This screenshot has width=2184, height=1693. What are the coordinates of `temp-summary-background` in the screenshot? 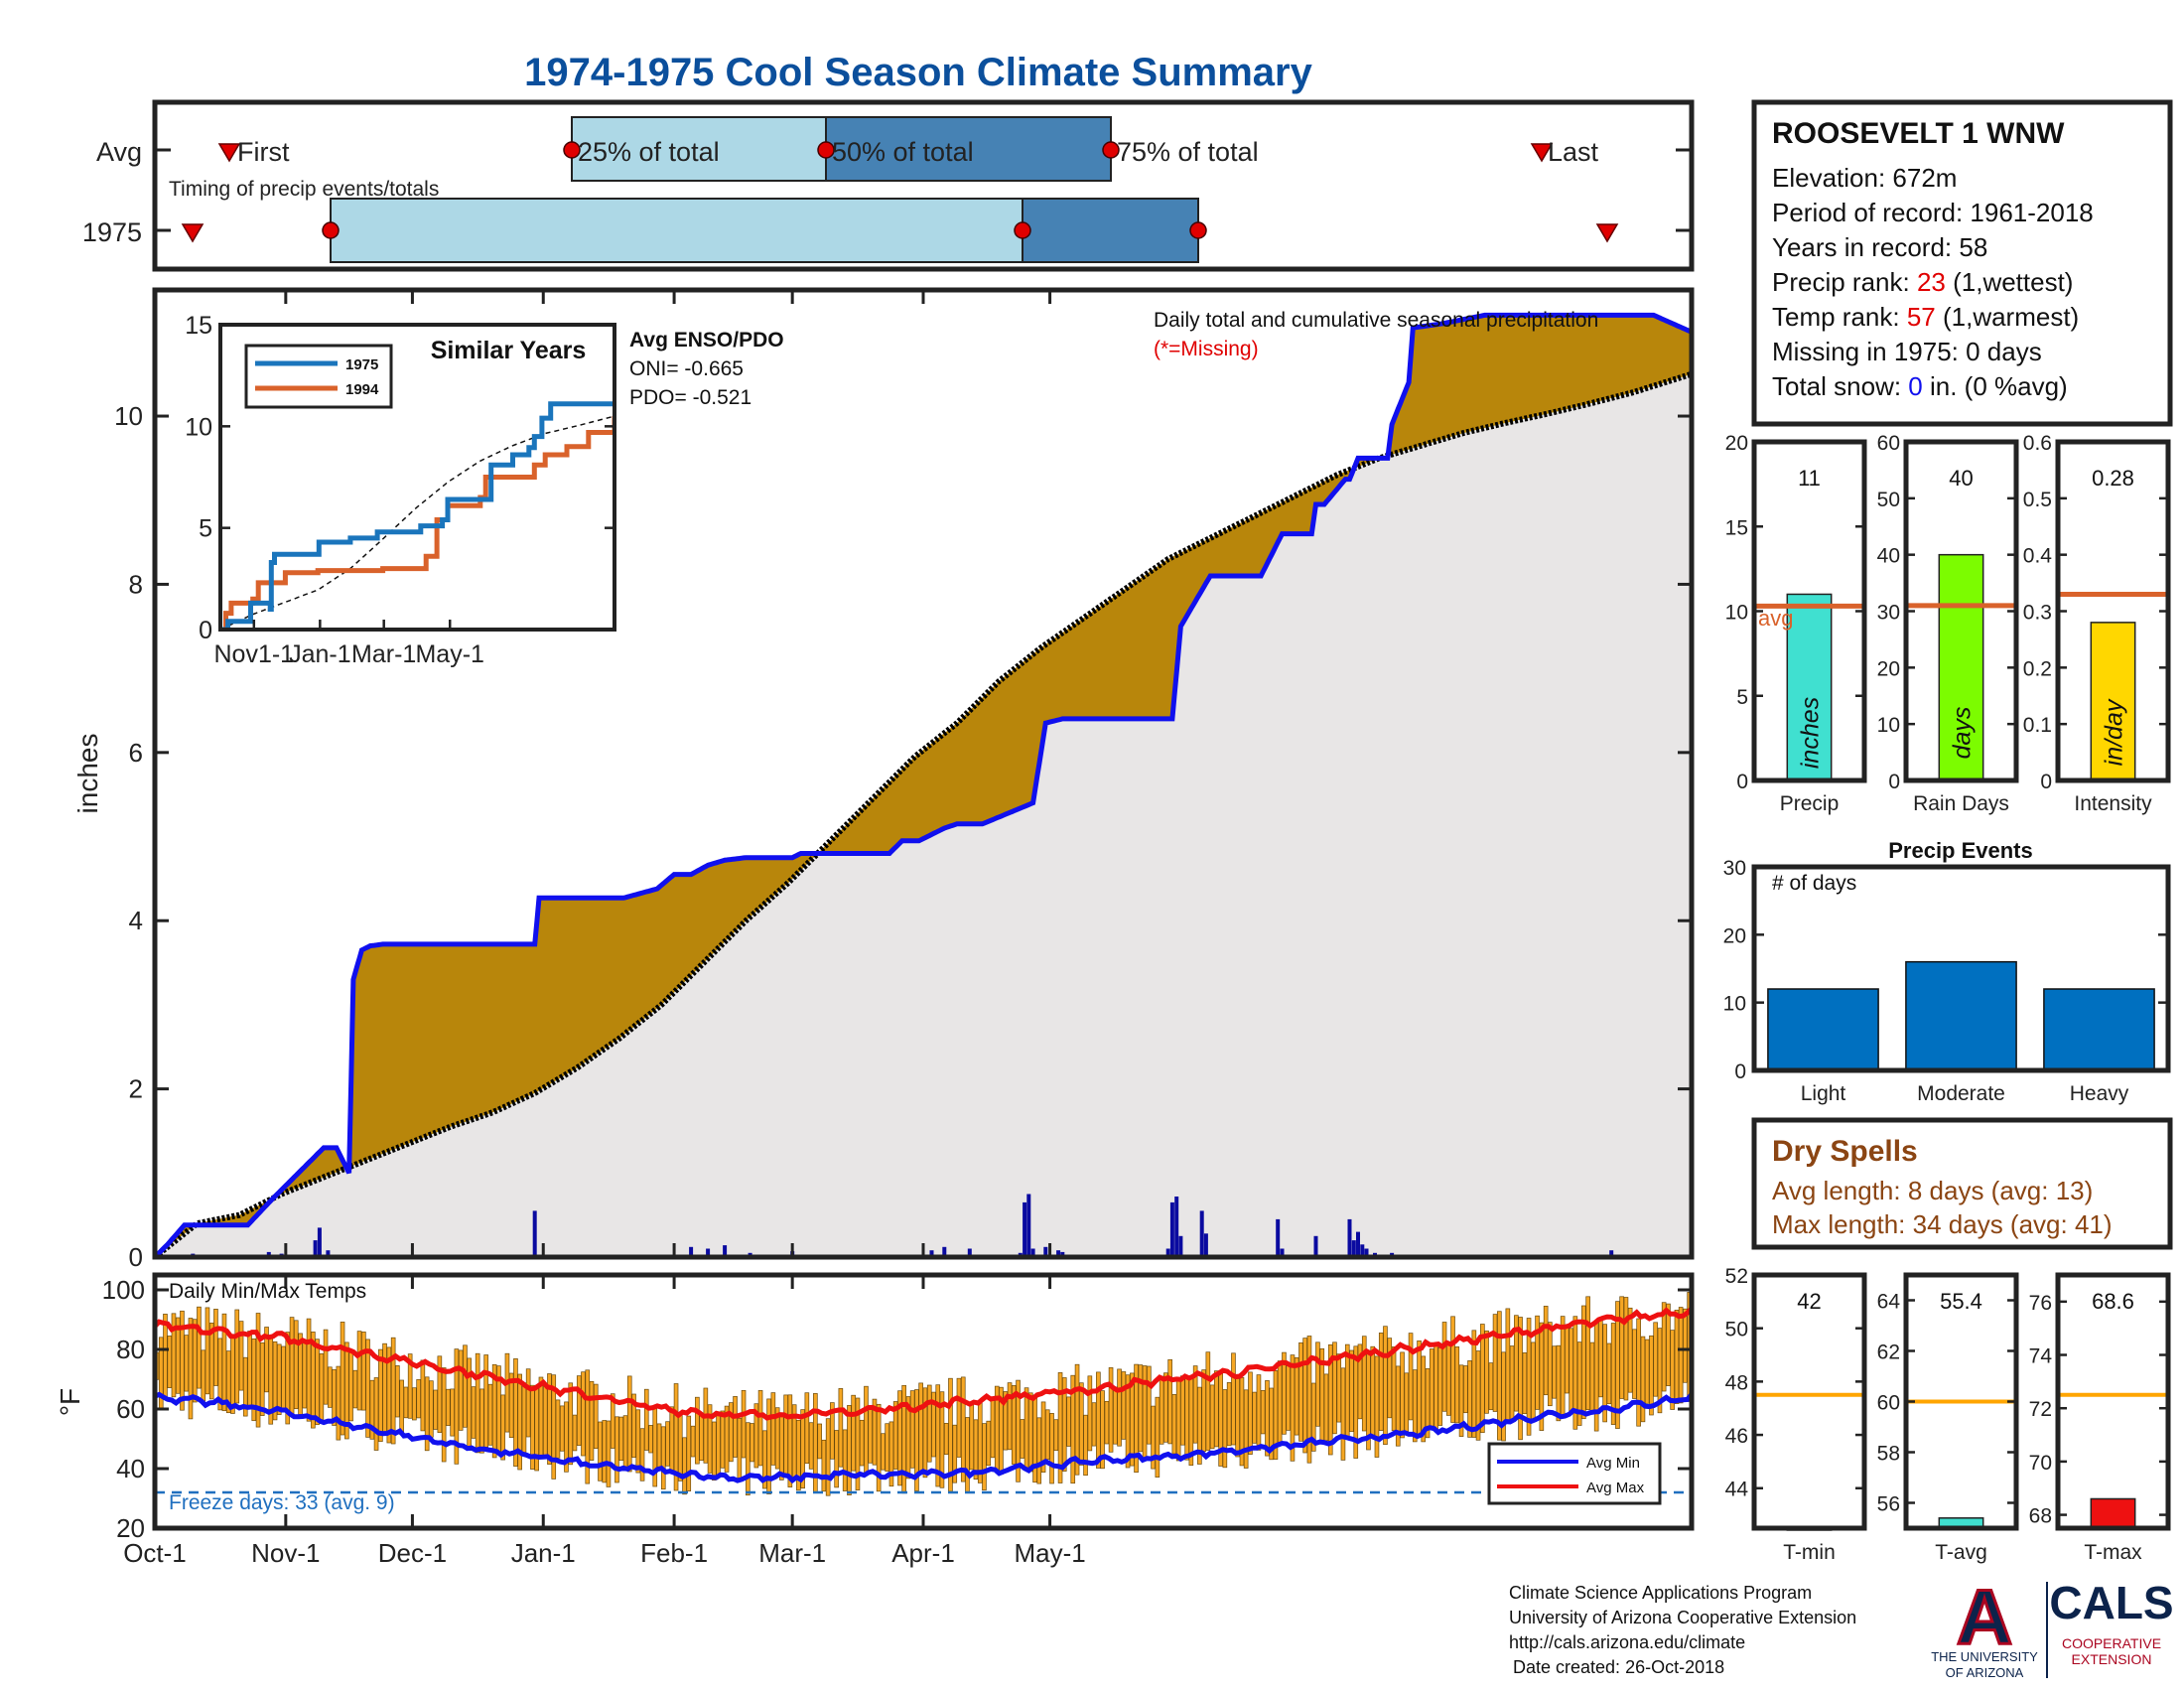 It's located at (1809, 1401).